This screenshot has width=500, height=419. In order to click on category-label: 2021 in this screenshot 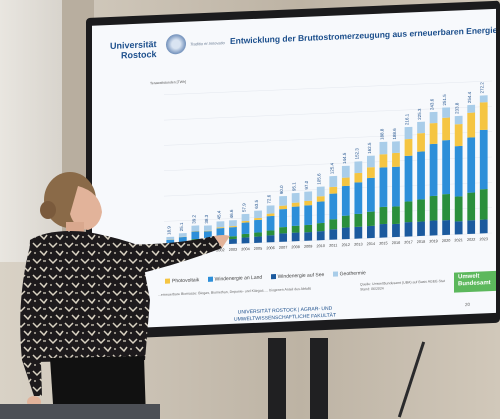, I will do `click(458, 240)`.